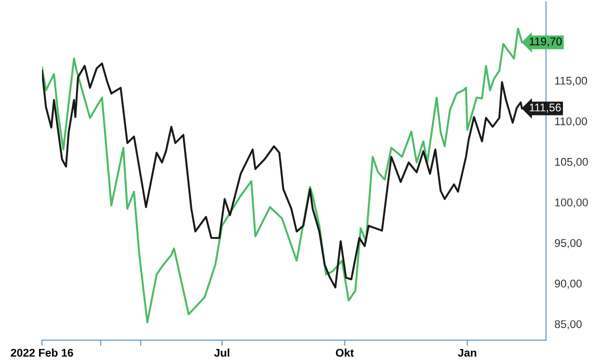 The image size is (600, 360). I want to click on x-tick-label: 2022 Feb 16, so click(42, 352).